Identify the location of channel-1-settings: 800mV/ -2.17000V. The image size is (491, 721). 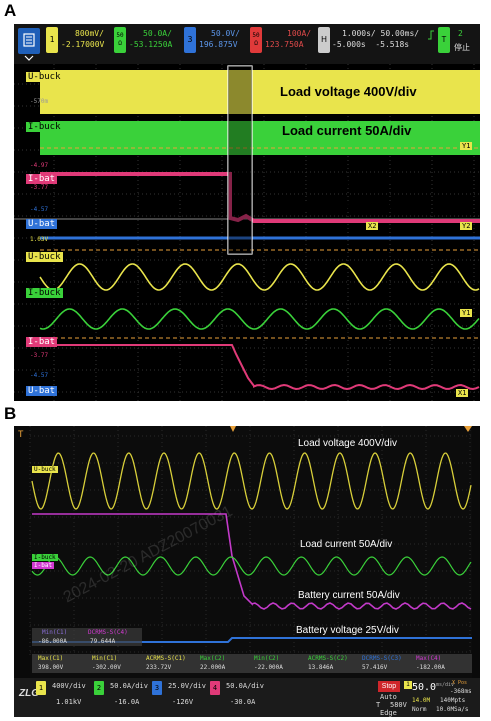
(82, 42).